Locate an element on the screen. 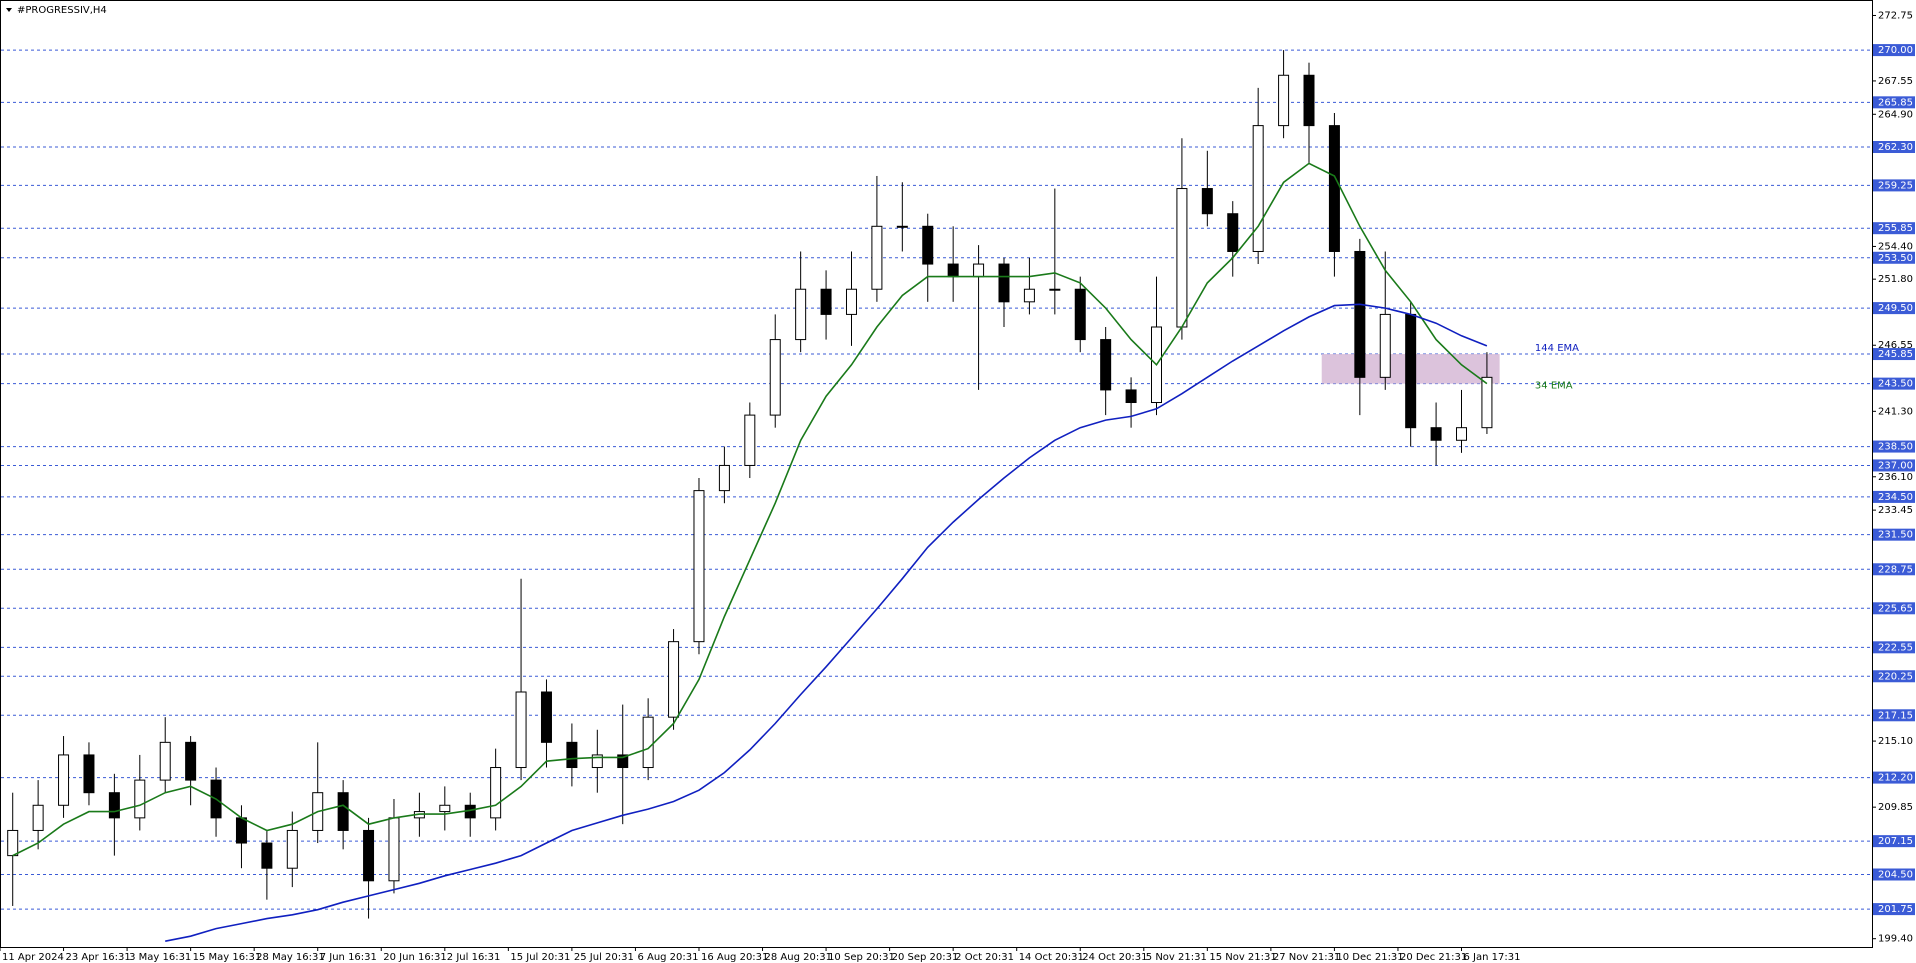 This screenshot has width=1916, height=963. level-label: 262.30 is located at coordinates (1895, 147).